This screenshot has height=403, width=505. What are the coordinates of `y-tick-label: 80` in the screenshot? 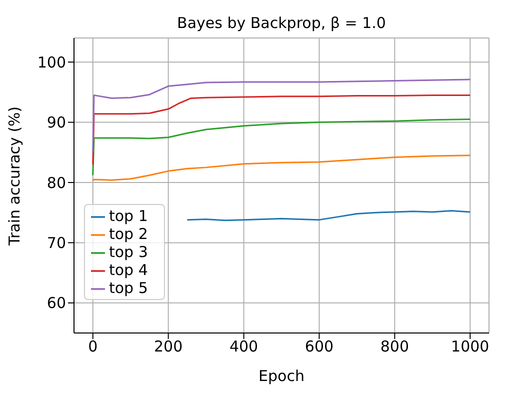 It's located at (56, 183).